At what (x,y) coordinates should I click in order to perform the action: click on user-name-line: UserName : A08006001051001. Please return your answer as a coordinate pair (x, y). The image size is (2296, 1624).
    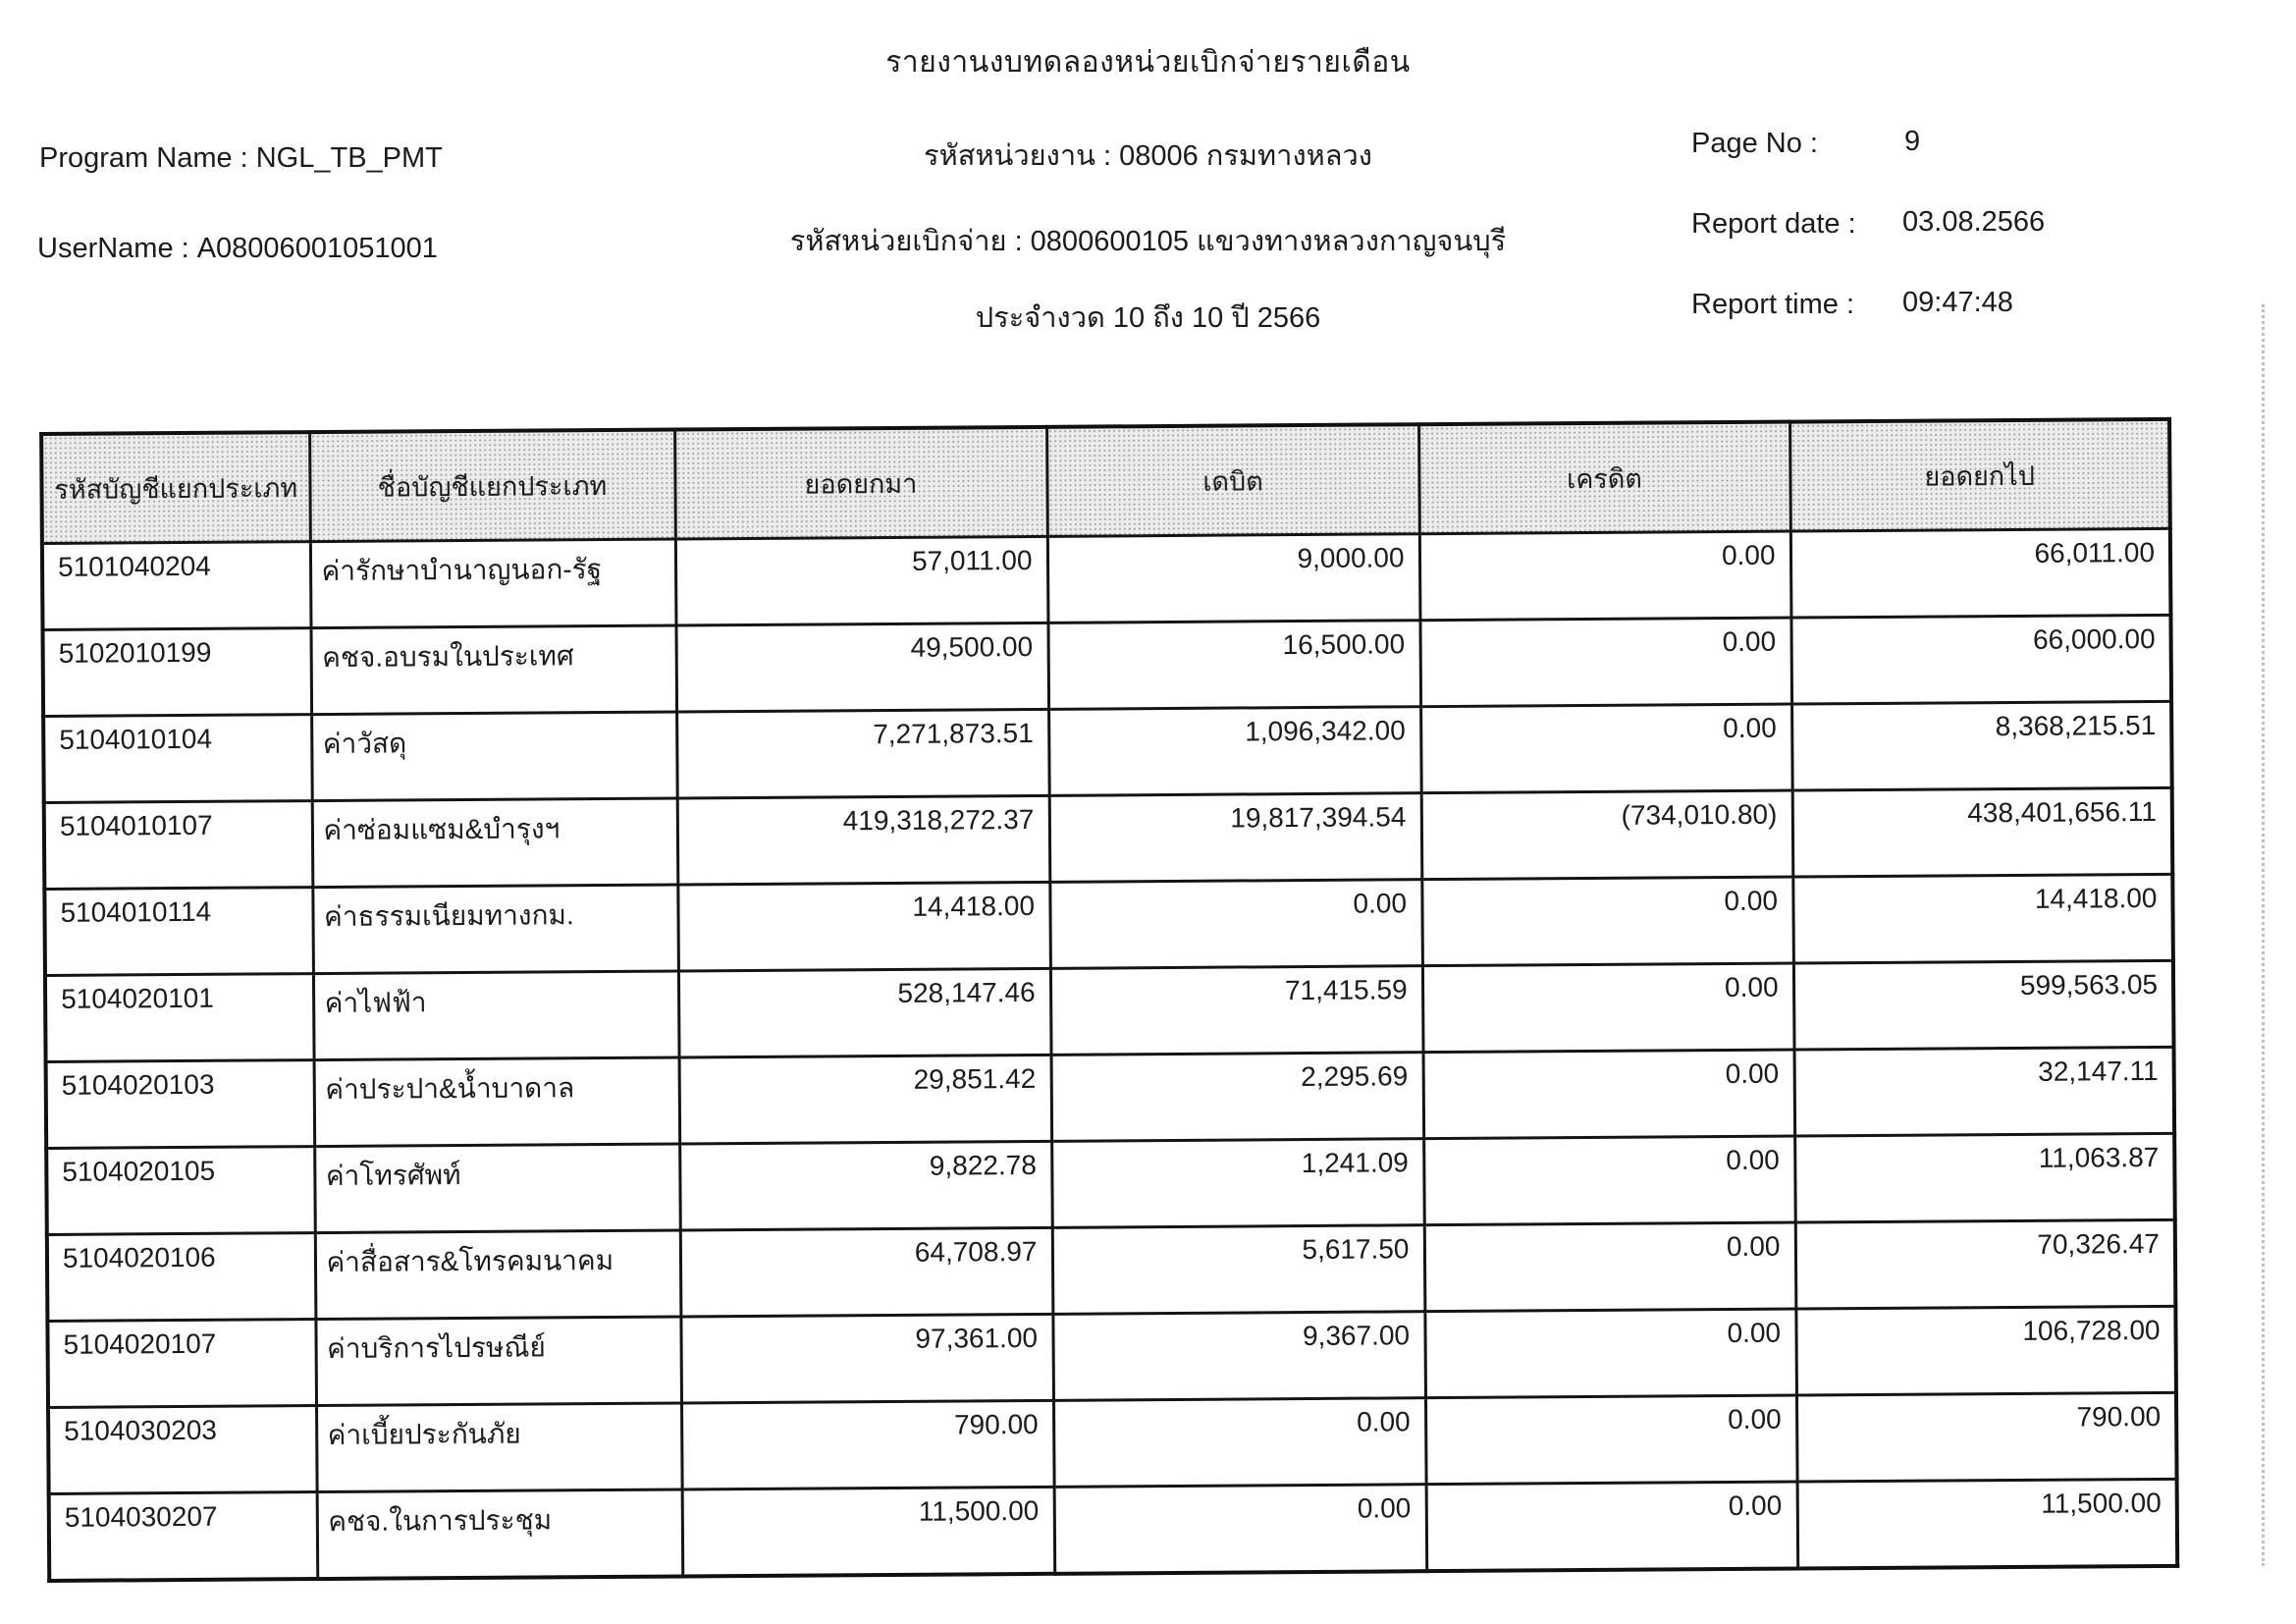
    Looking at the image, I should click on (237, 249).